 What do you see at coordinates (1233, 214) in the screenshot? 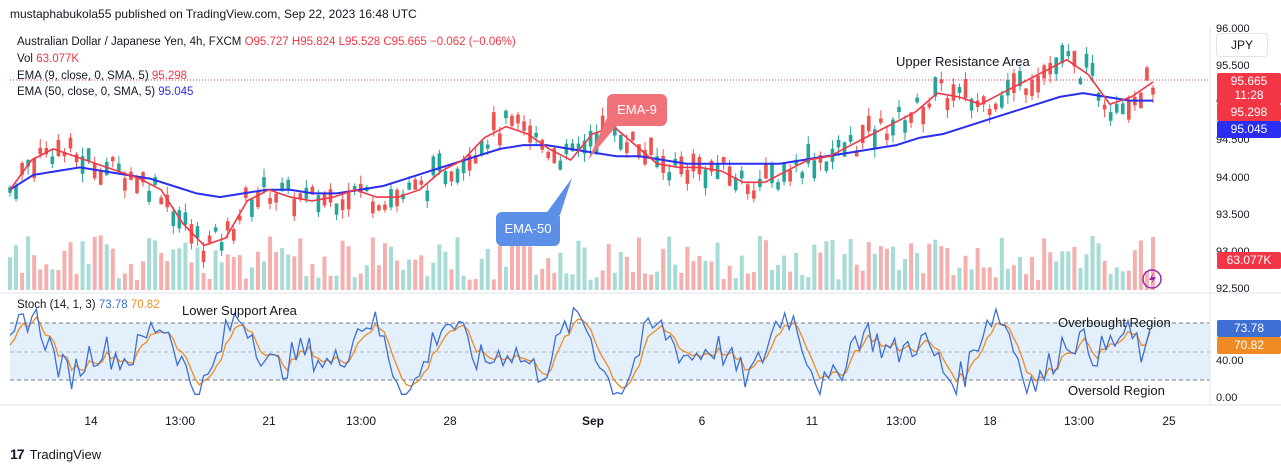
I see `price-axis-label: 93.500` at bounding box center [1233, 214].